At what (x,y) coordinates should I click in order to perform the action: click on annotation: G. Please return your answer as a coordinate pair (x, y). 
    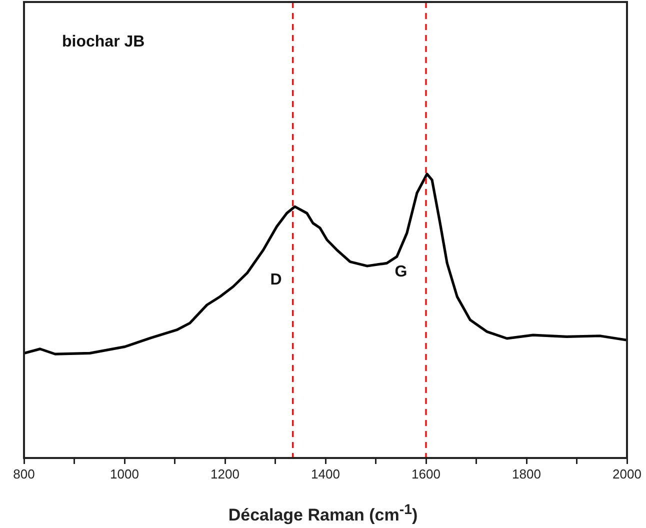
    Looking at the image, I should click on (401, 271).